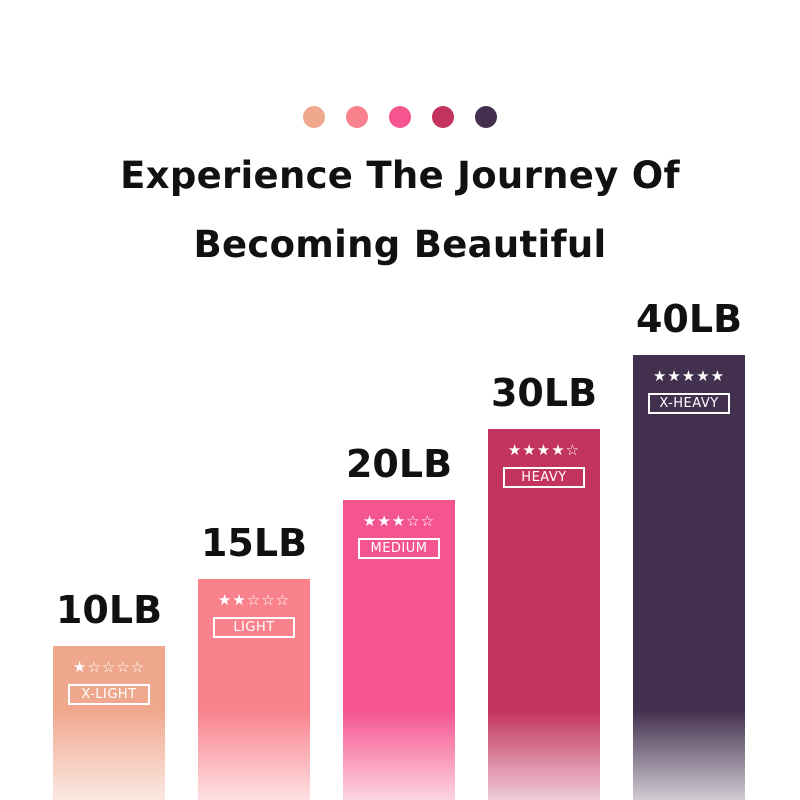 The image size is (800, 800). Describe the element at coordinates (689, 319) in the screenshot. I see `weight-label: 40LB` at that location.